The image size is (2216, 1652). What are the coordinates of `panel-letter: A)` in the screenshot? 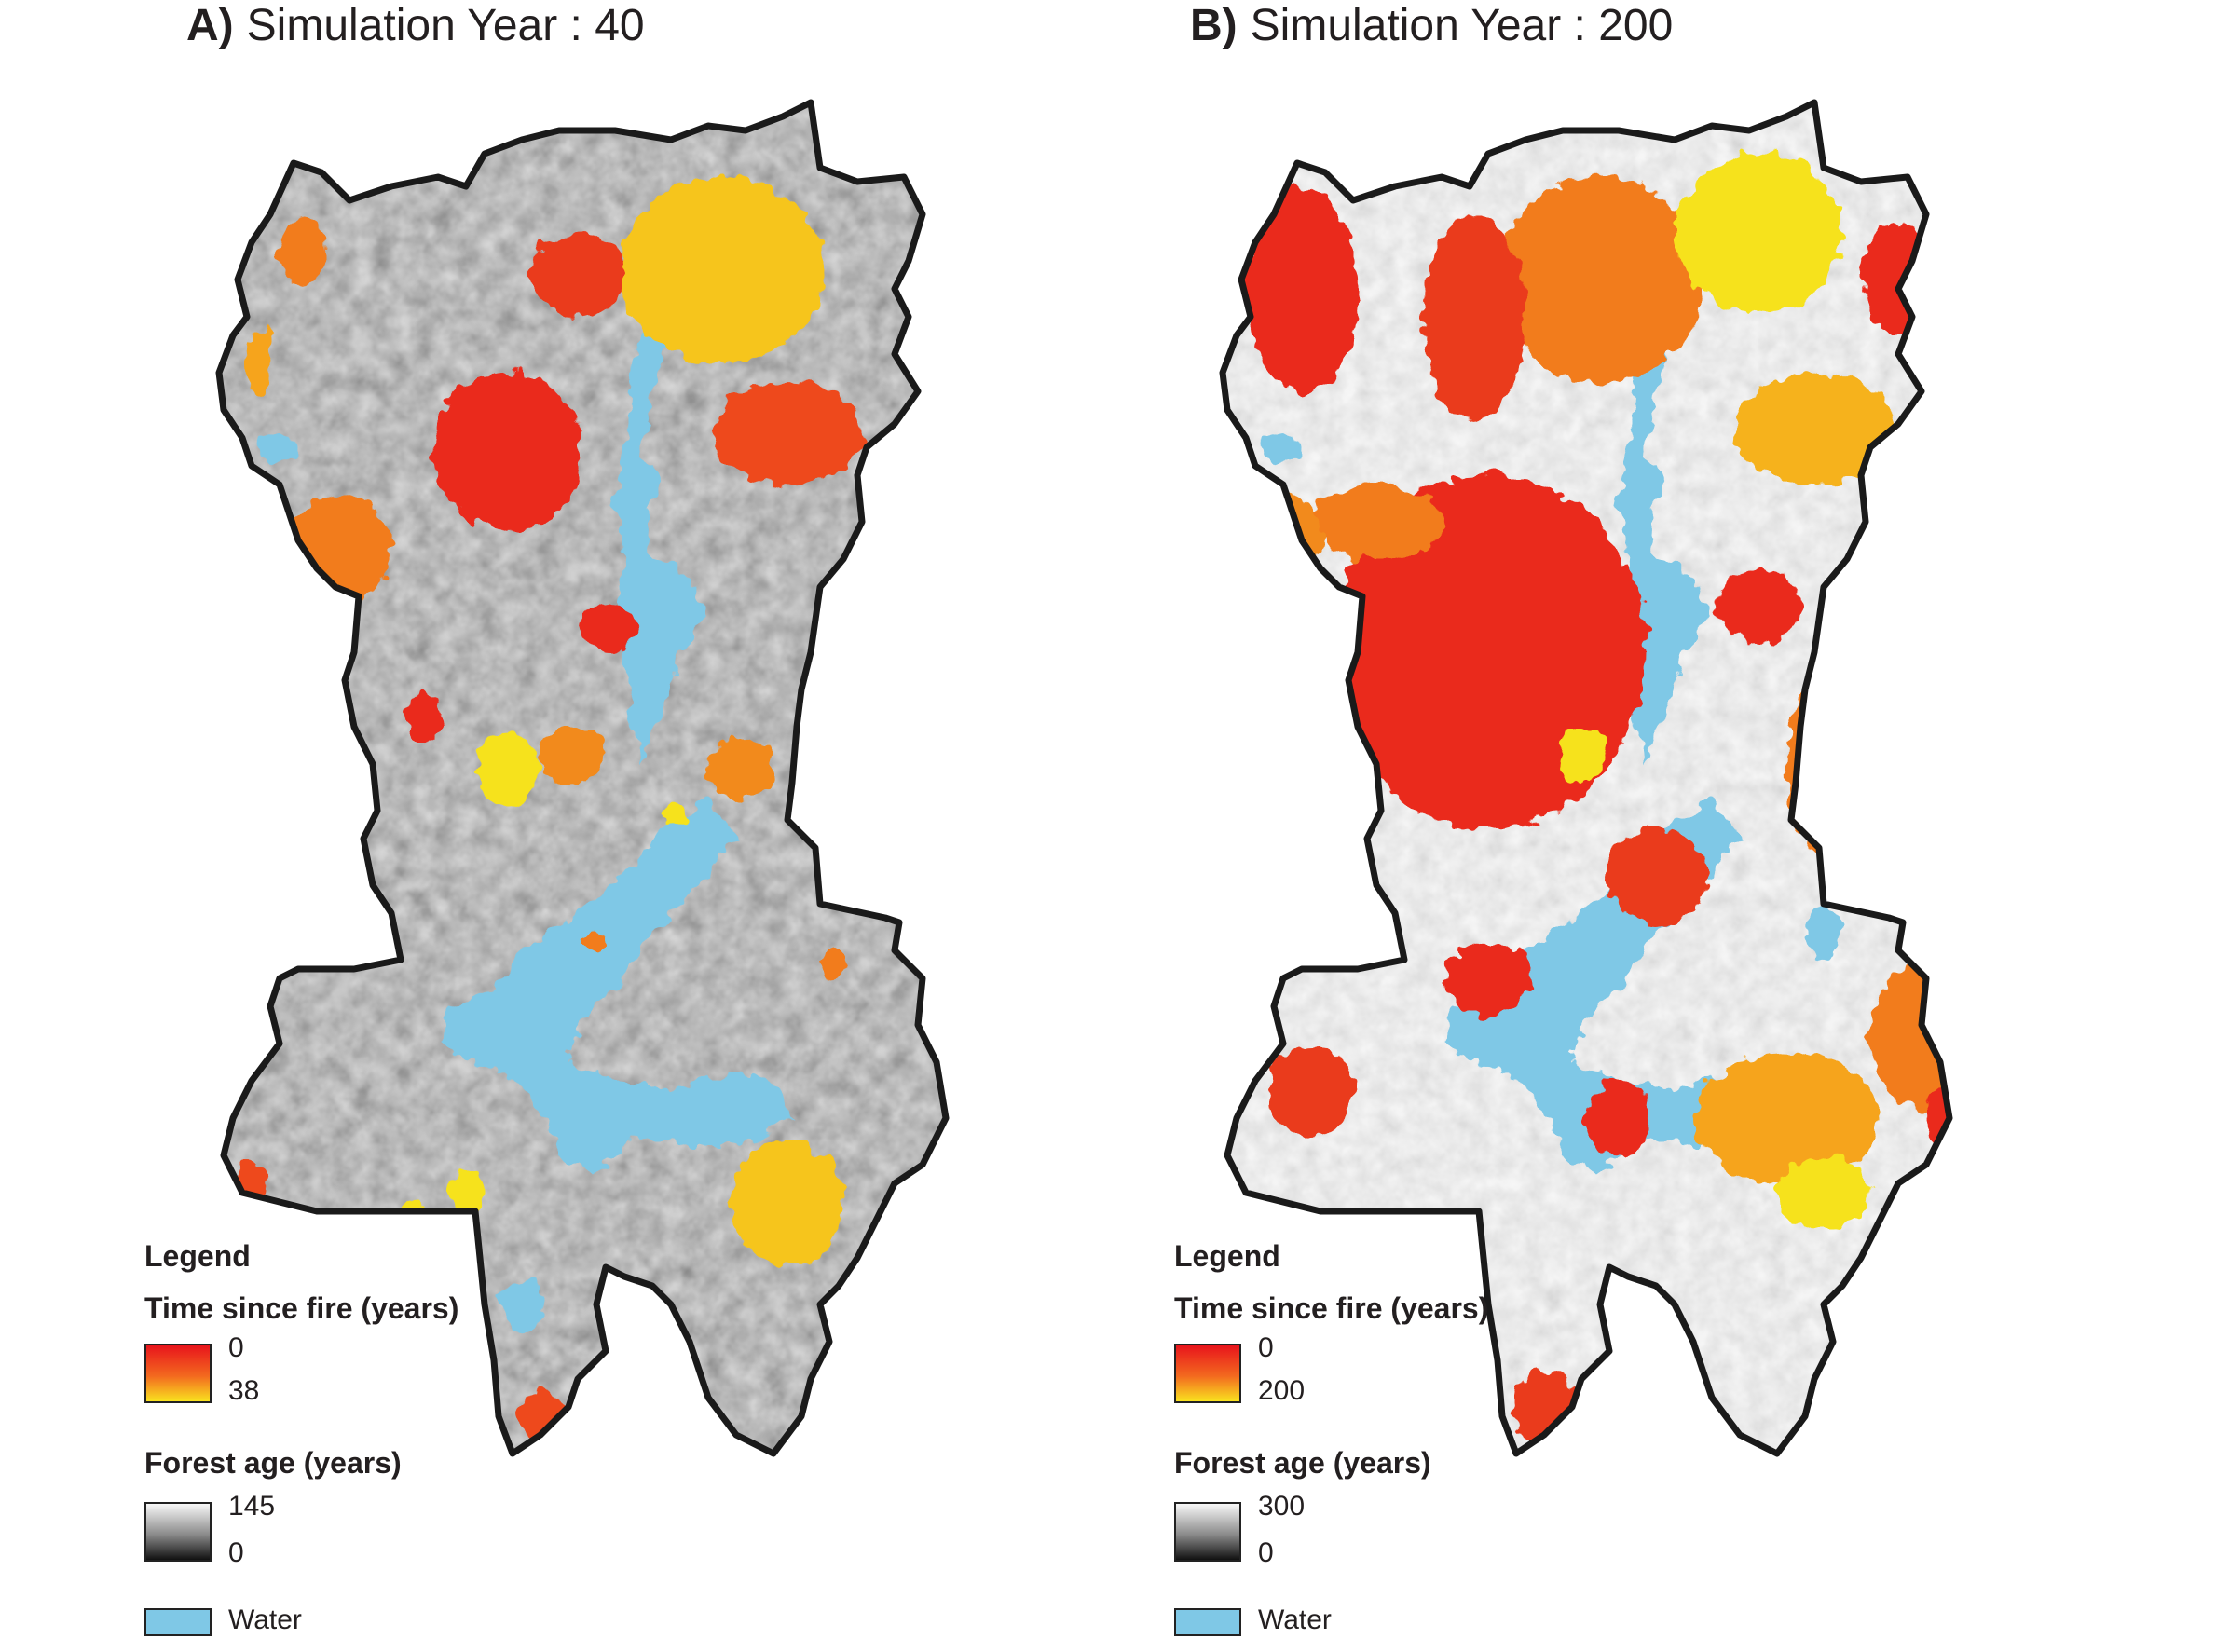 It's located at (210, 25).